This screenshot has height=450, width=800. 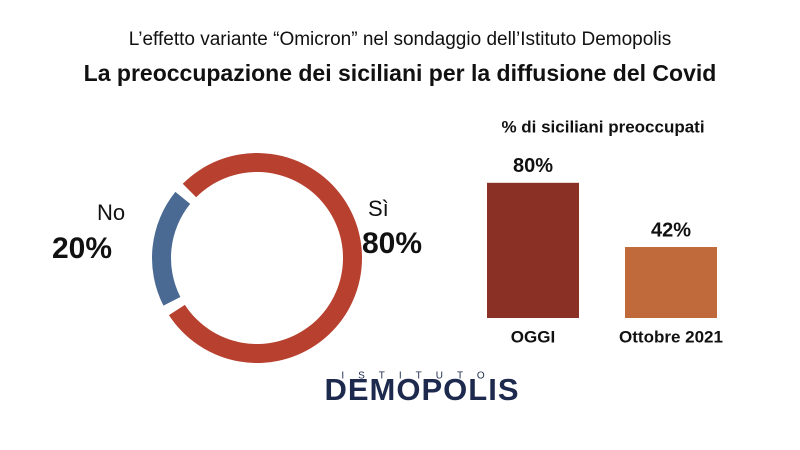 What do you see at coordinates (671, 336) in the screenshot?
I see `x-tick-label: Ottobre 2021` at bounding box center [671, 336].